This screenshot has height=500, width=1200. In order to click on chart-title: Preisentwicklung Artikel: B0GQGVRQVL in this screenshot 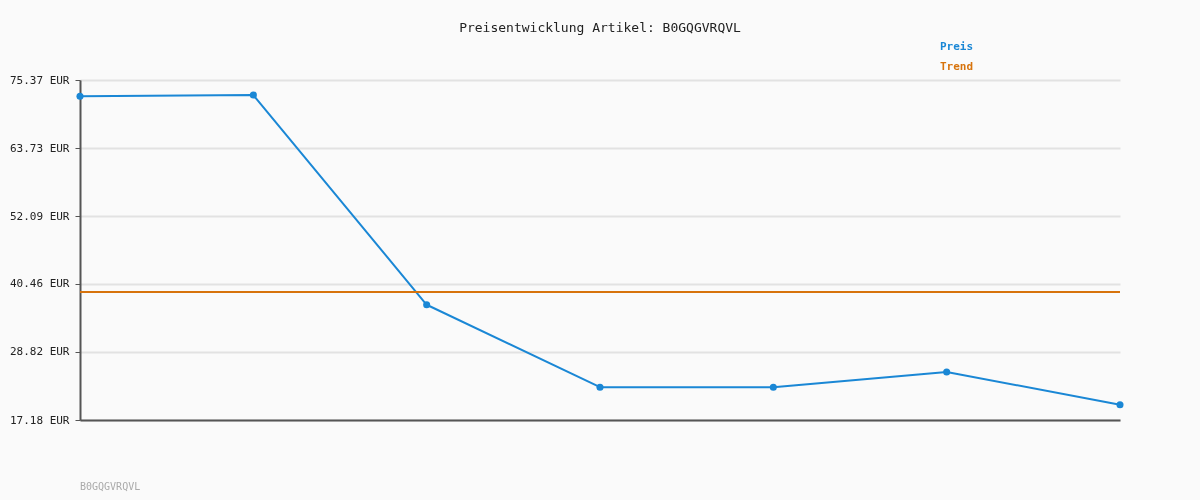, I will do `click(600, 27)`.